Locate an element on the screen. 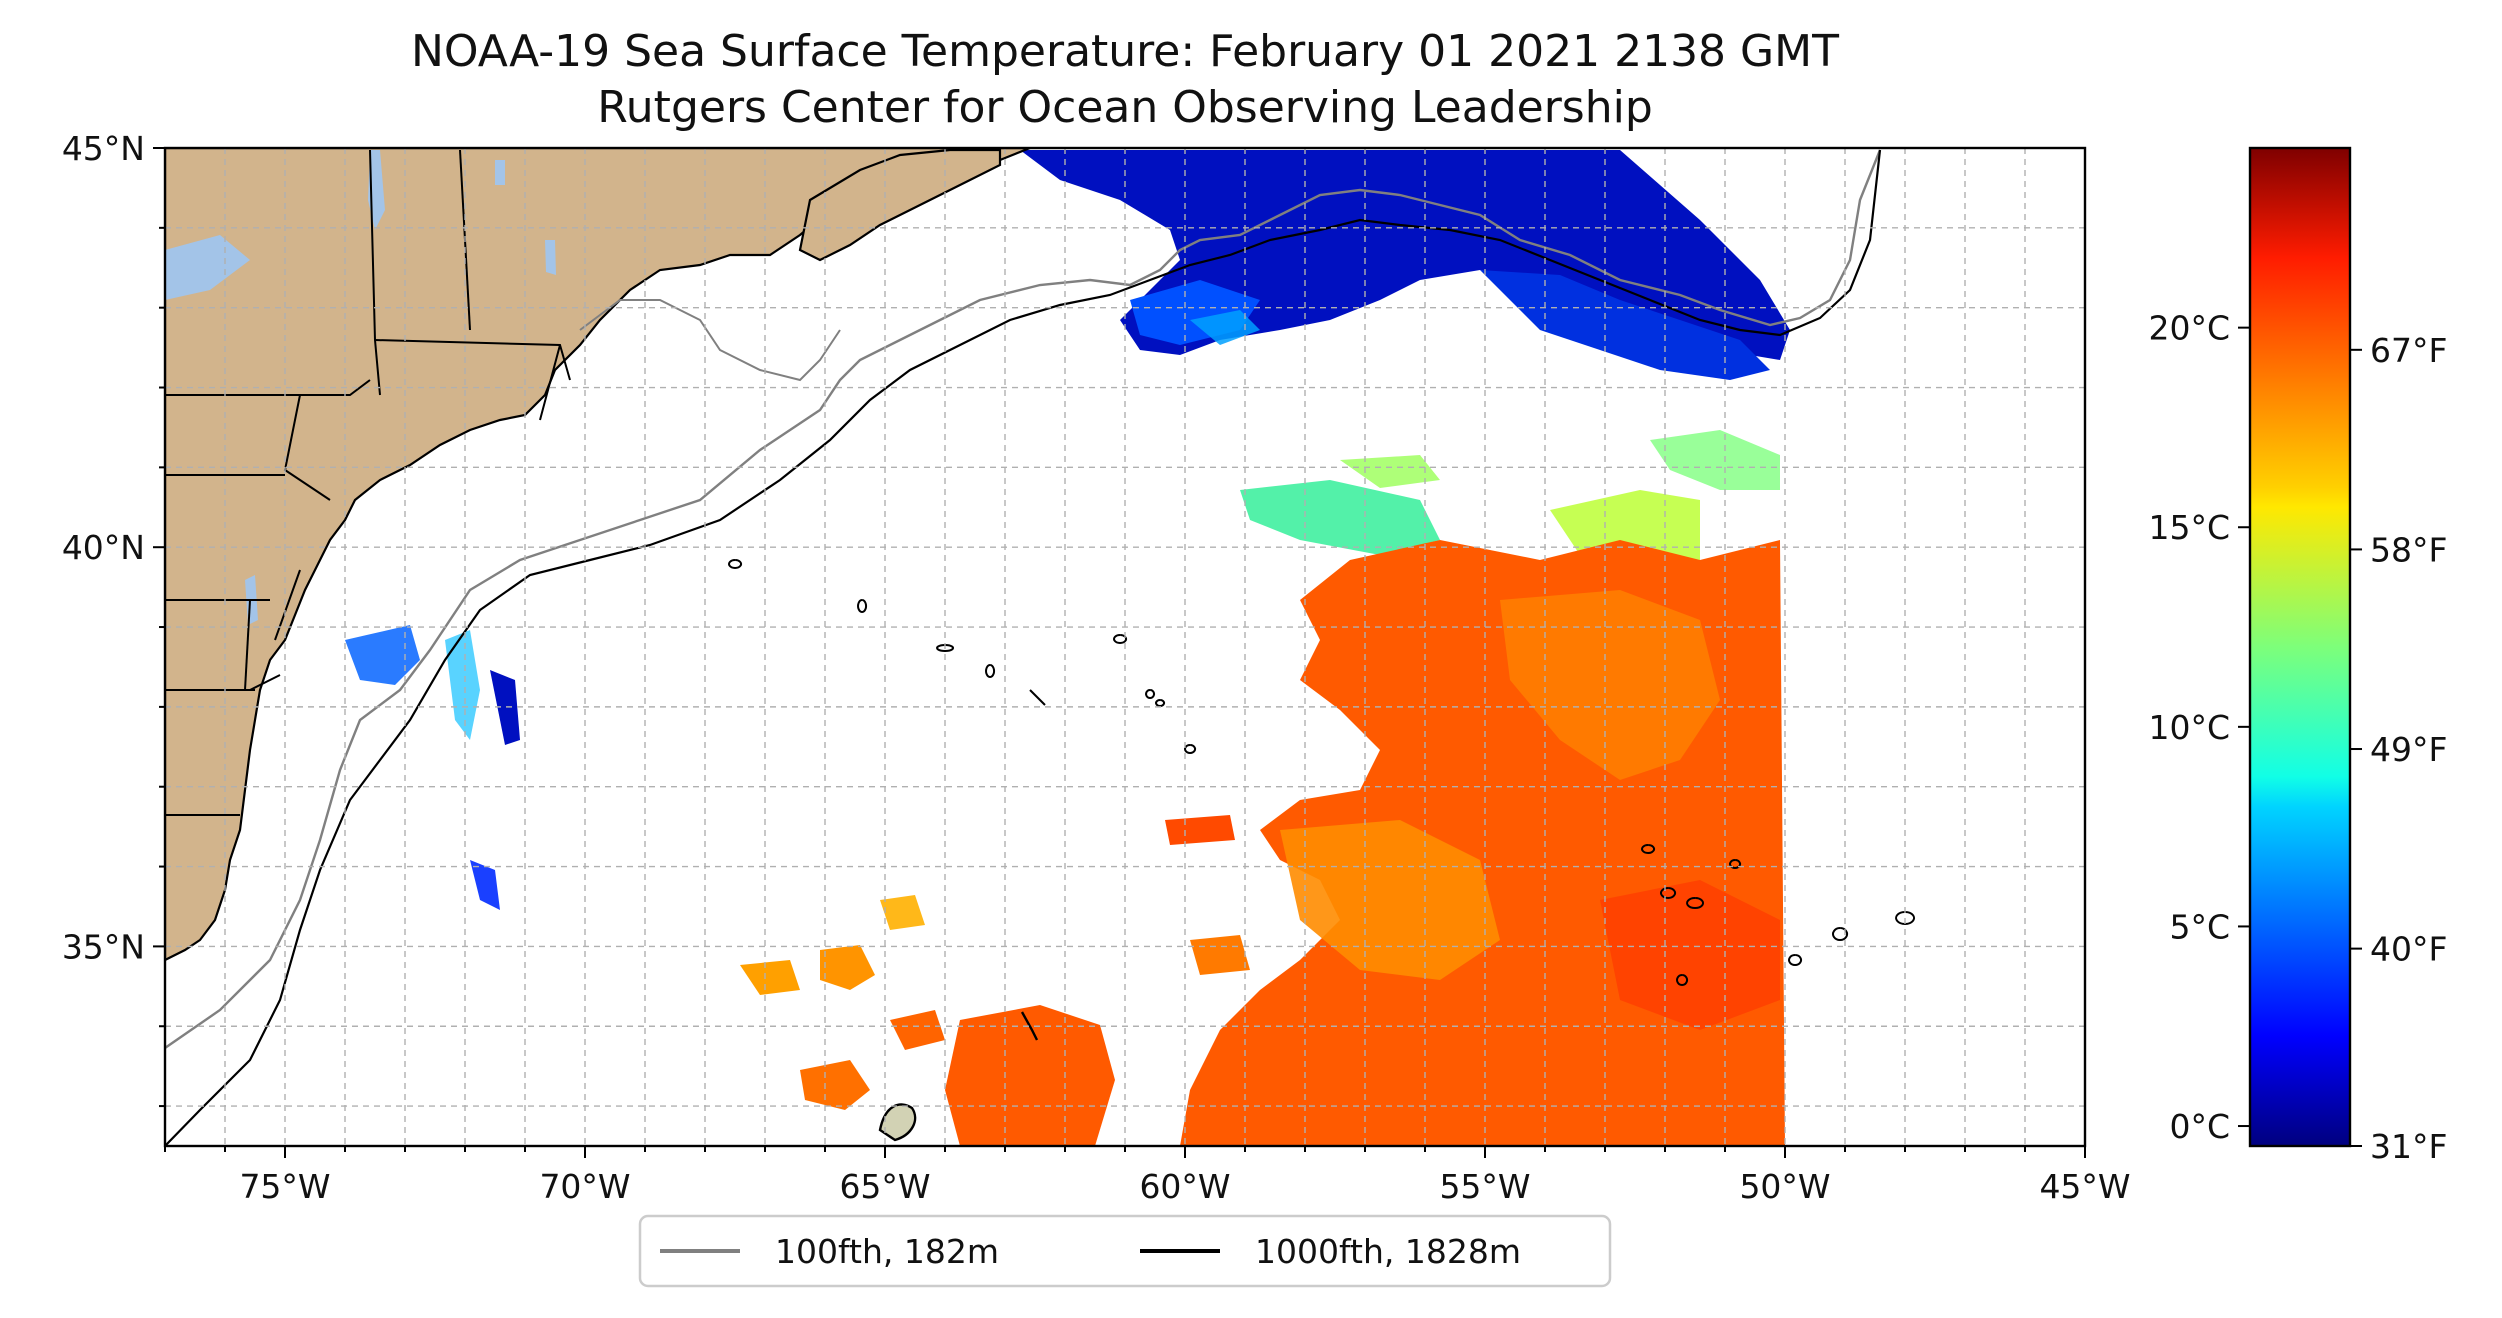 The height and width of the screenshot is (1318, 2502). state-borders is located at coordinates (368, 482).